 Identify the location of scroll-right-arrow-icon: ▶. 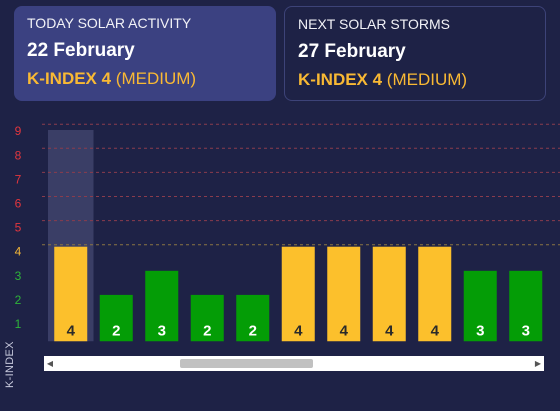
(538, 363).